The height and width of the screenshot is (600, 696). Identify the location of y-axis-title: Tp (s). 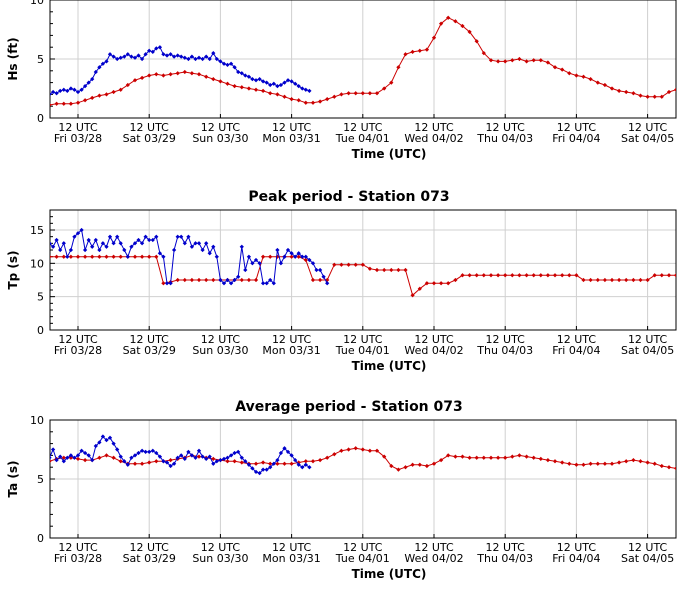
(13, 269).